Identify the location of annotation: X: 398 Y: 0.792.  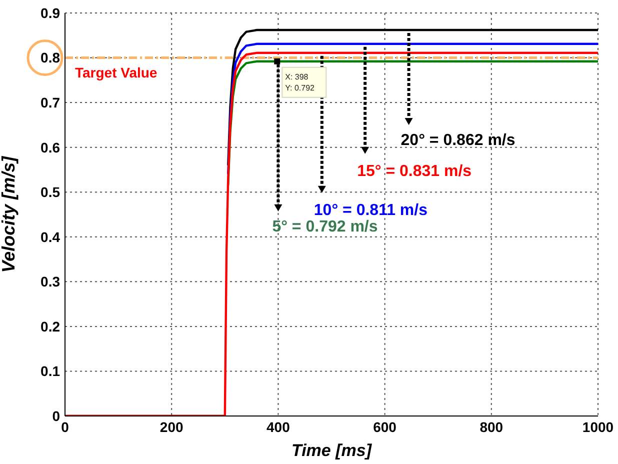
(300, 82).